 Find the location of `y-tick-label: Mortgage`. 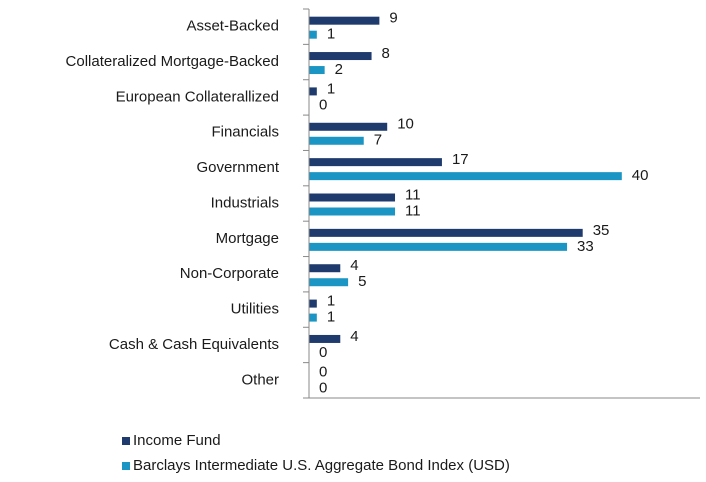

y-tick-label: Mortgage is located at coordinates (247, 238).